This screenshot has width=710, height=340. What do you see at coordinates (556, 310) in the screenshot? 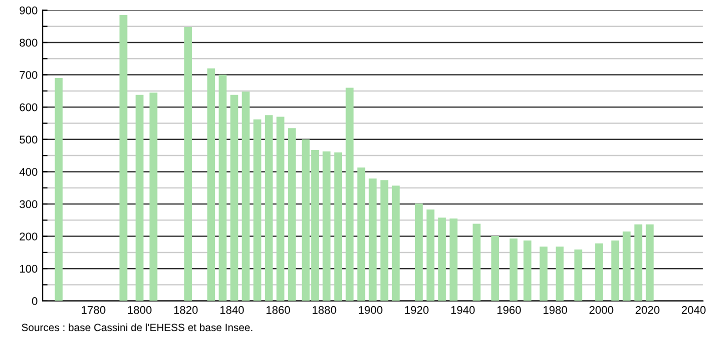
I see `x-tick-label: 1980` at bounding box center [556, 310].